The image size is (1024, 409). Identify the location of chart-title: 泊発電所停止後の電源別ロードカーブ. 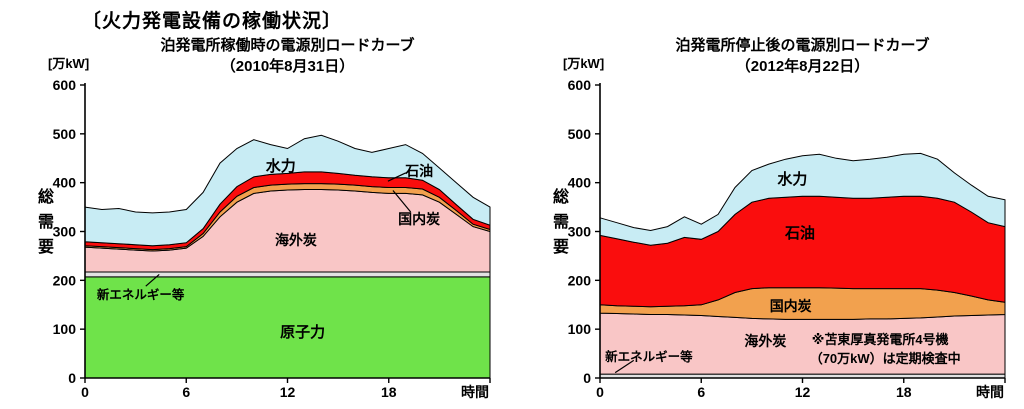
(802, 45).